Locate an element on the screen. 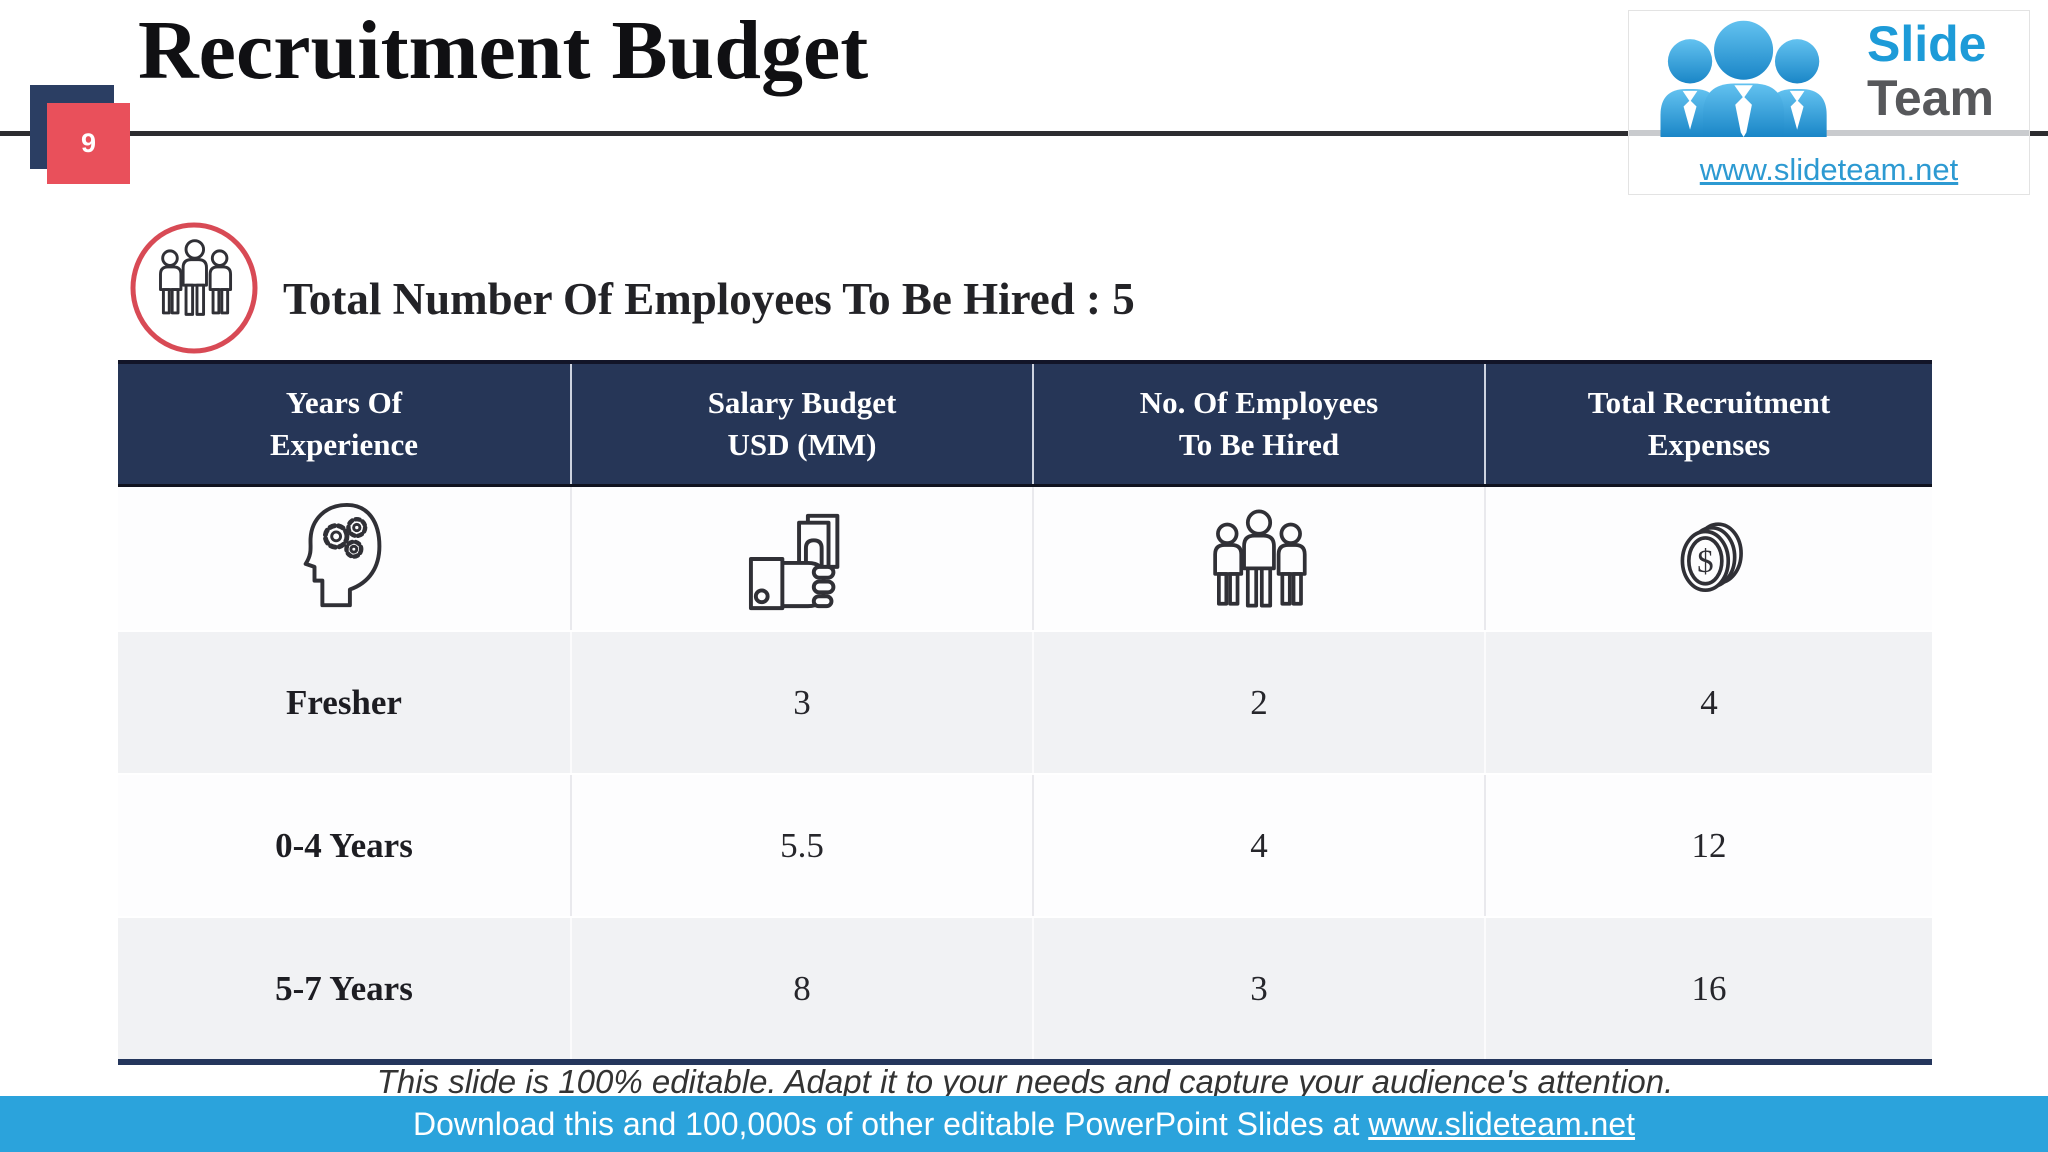  table-row-5-7-years: 5-7 Years 8 3 16 is located at coordinates (1025, 987).